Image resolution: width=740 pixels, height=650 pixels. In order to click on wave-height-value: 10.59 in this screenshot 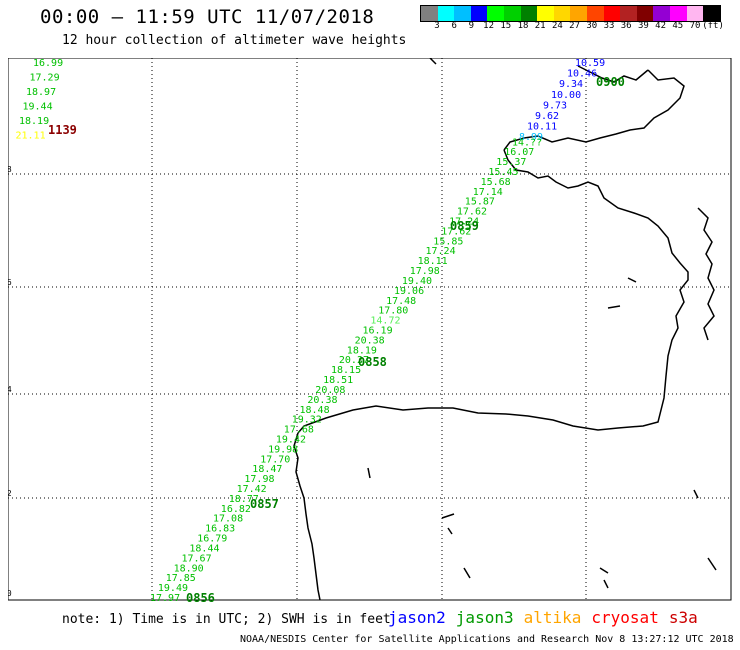, I will do `click(590, 63)`.